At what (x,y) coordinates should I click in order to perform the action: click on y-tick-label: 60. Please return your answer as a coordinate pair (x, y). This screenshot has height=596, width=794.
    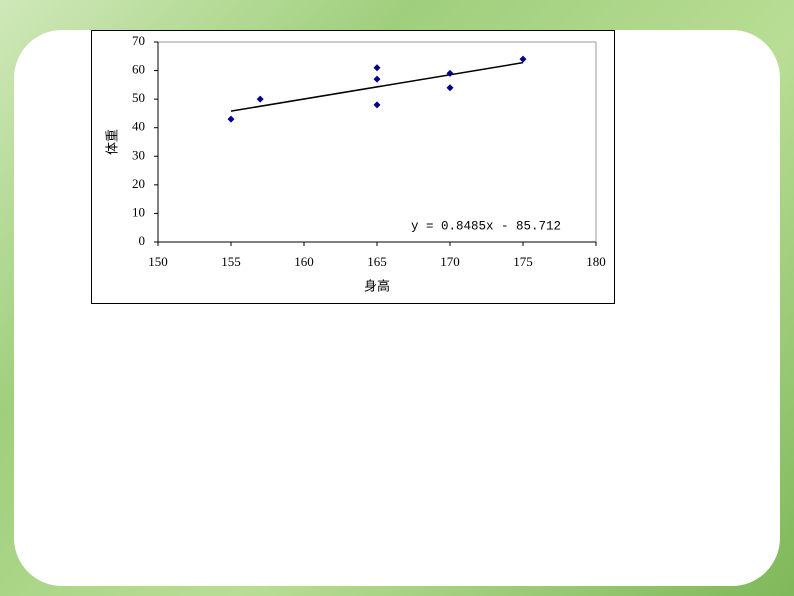
    Looking at the image, I should click on (138, 69).